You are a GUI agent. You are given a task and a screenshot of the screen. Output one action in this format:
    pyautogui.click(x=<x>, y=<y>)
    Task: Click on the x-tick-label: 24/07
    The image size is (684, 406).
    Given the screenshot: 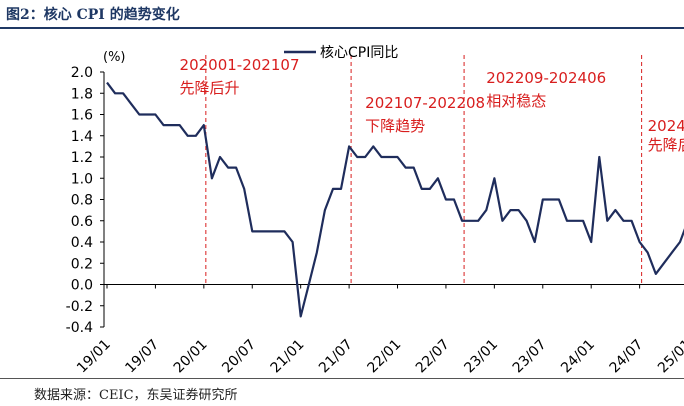 What is the action you would take?
    pyautogui.click(x=627, y=357)
    